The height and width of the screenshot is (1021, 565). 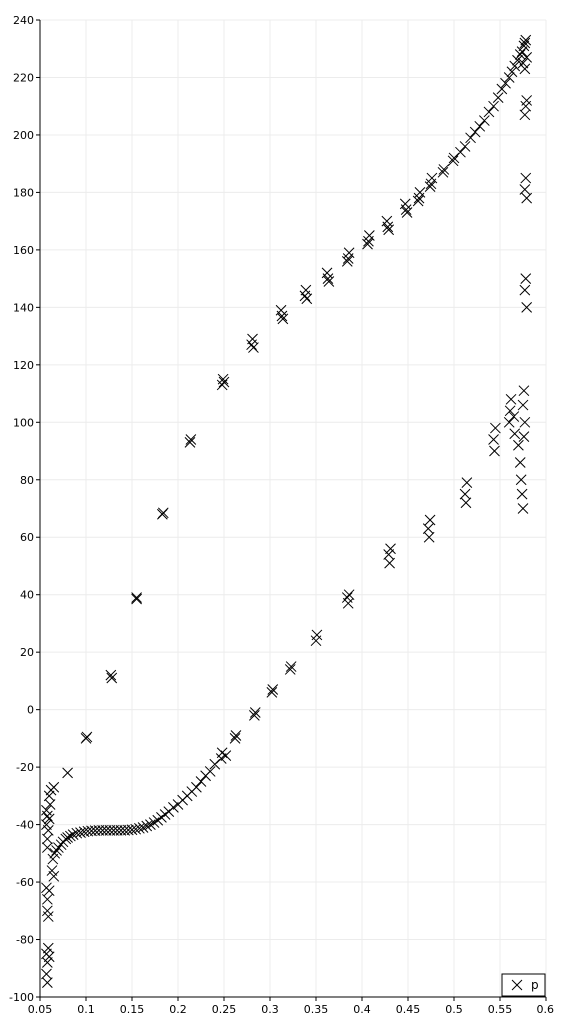 I want to click on x-tick-label: 0.1, so click(x=86, y=1009).